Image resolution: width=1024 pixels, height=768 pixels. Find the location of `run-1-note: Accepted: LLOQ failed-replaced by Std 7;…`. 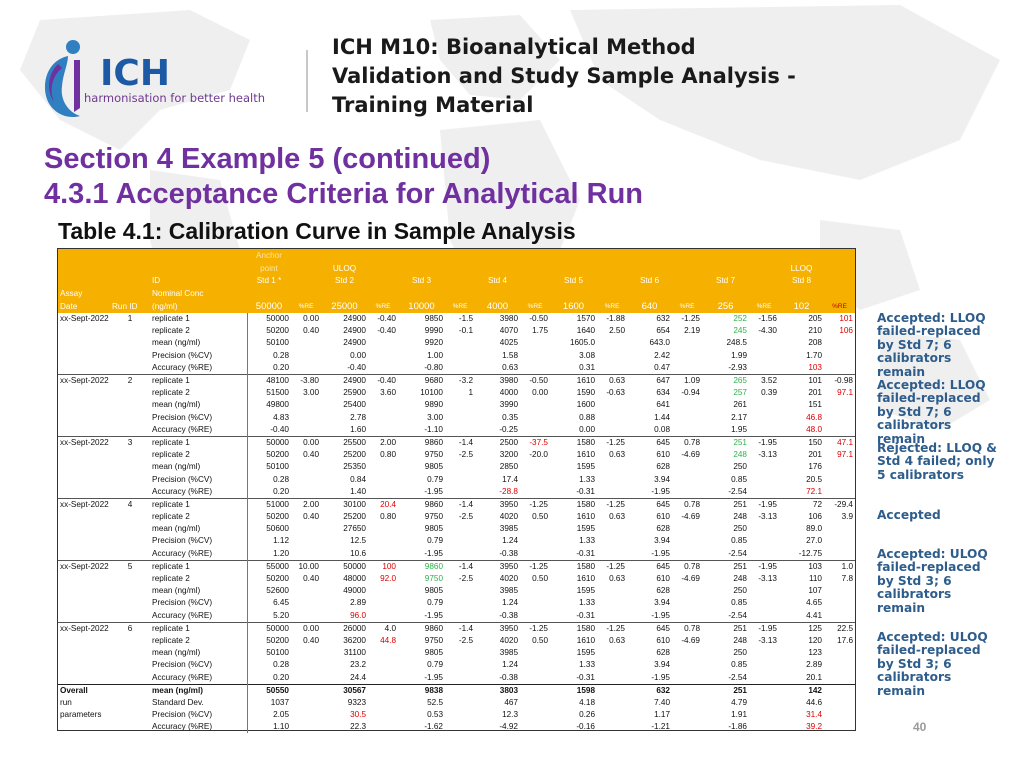

run-1-note: Accepted: LLOQ failed-replaced by Std 7;… is located at coordinates (931, 345).